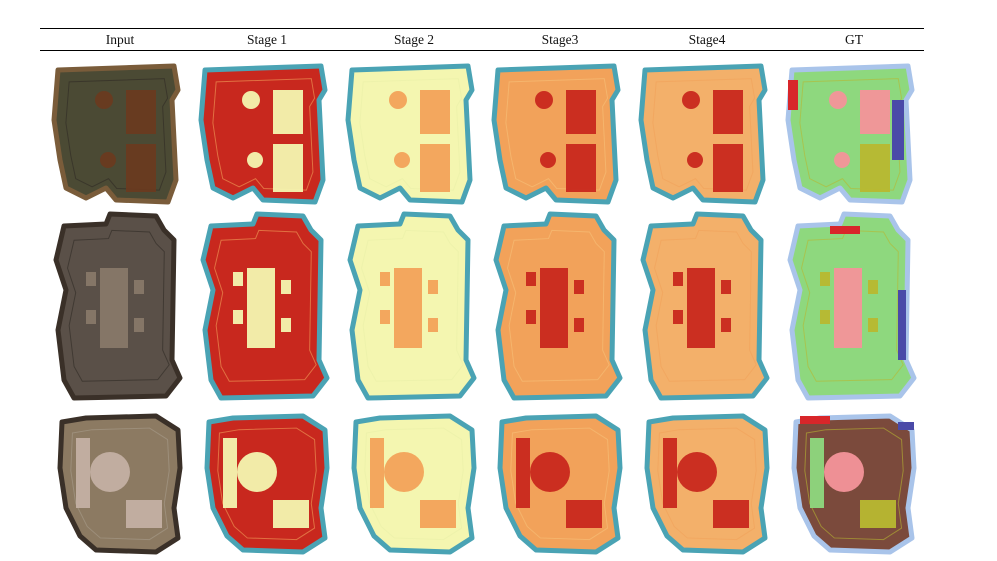 This screenshot has width=997, height=561. I want to click on scene-3-stage4-heatmap, so click(707, 483).